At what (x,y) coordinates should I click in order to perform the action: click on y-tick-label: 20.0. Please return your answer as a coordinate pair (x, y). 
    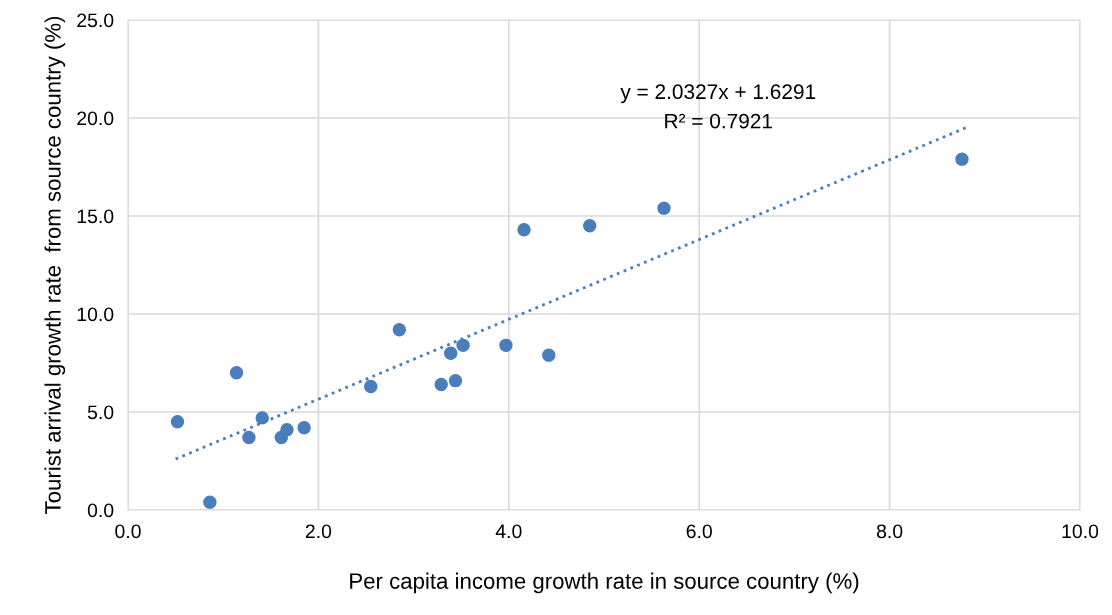
    Looking at the image, I should click on (95, 118).